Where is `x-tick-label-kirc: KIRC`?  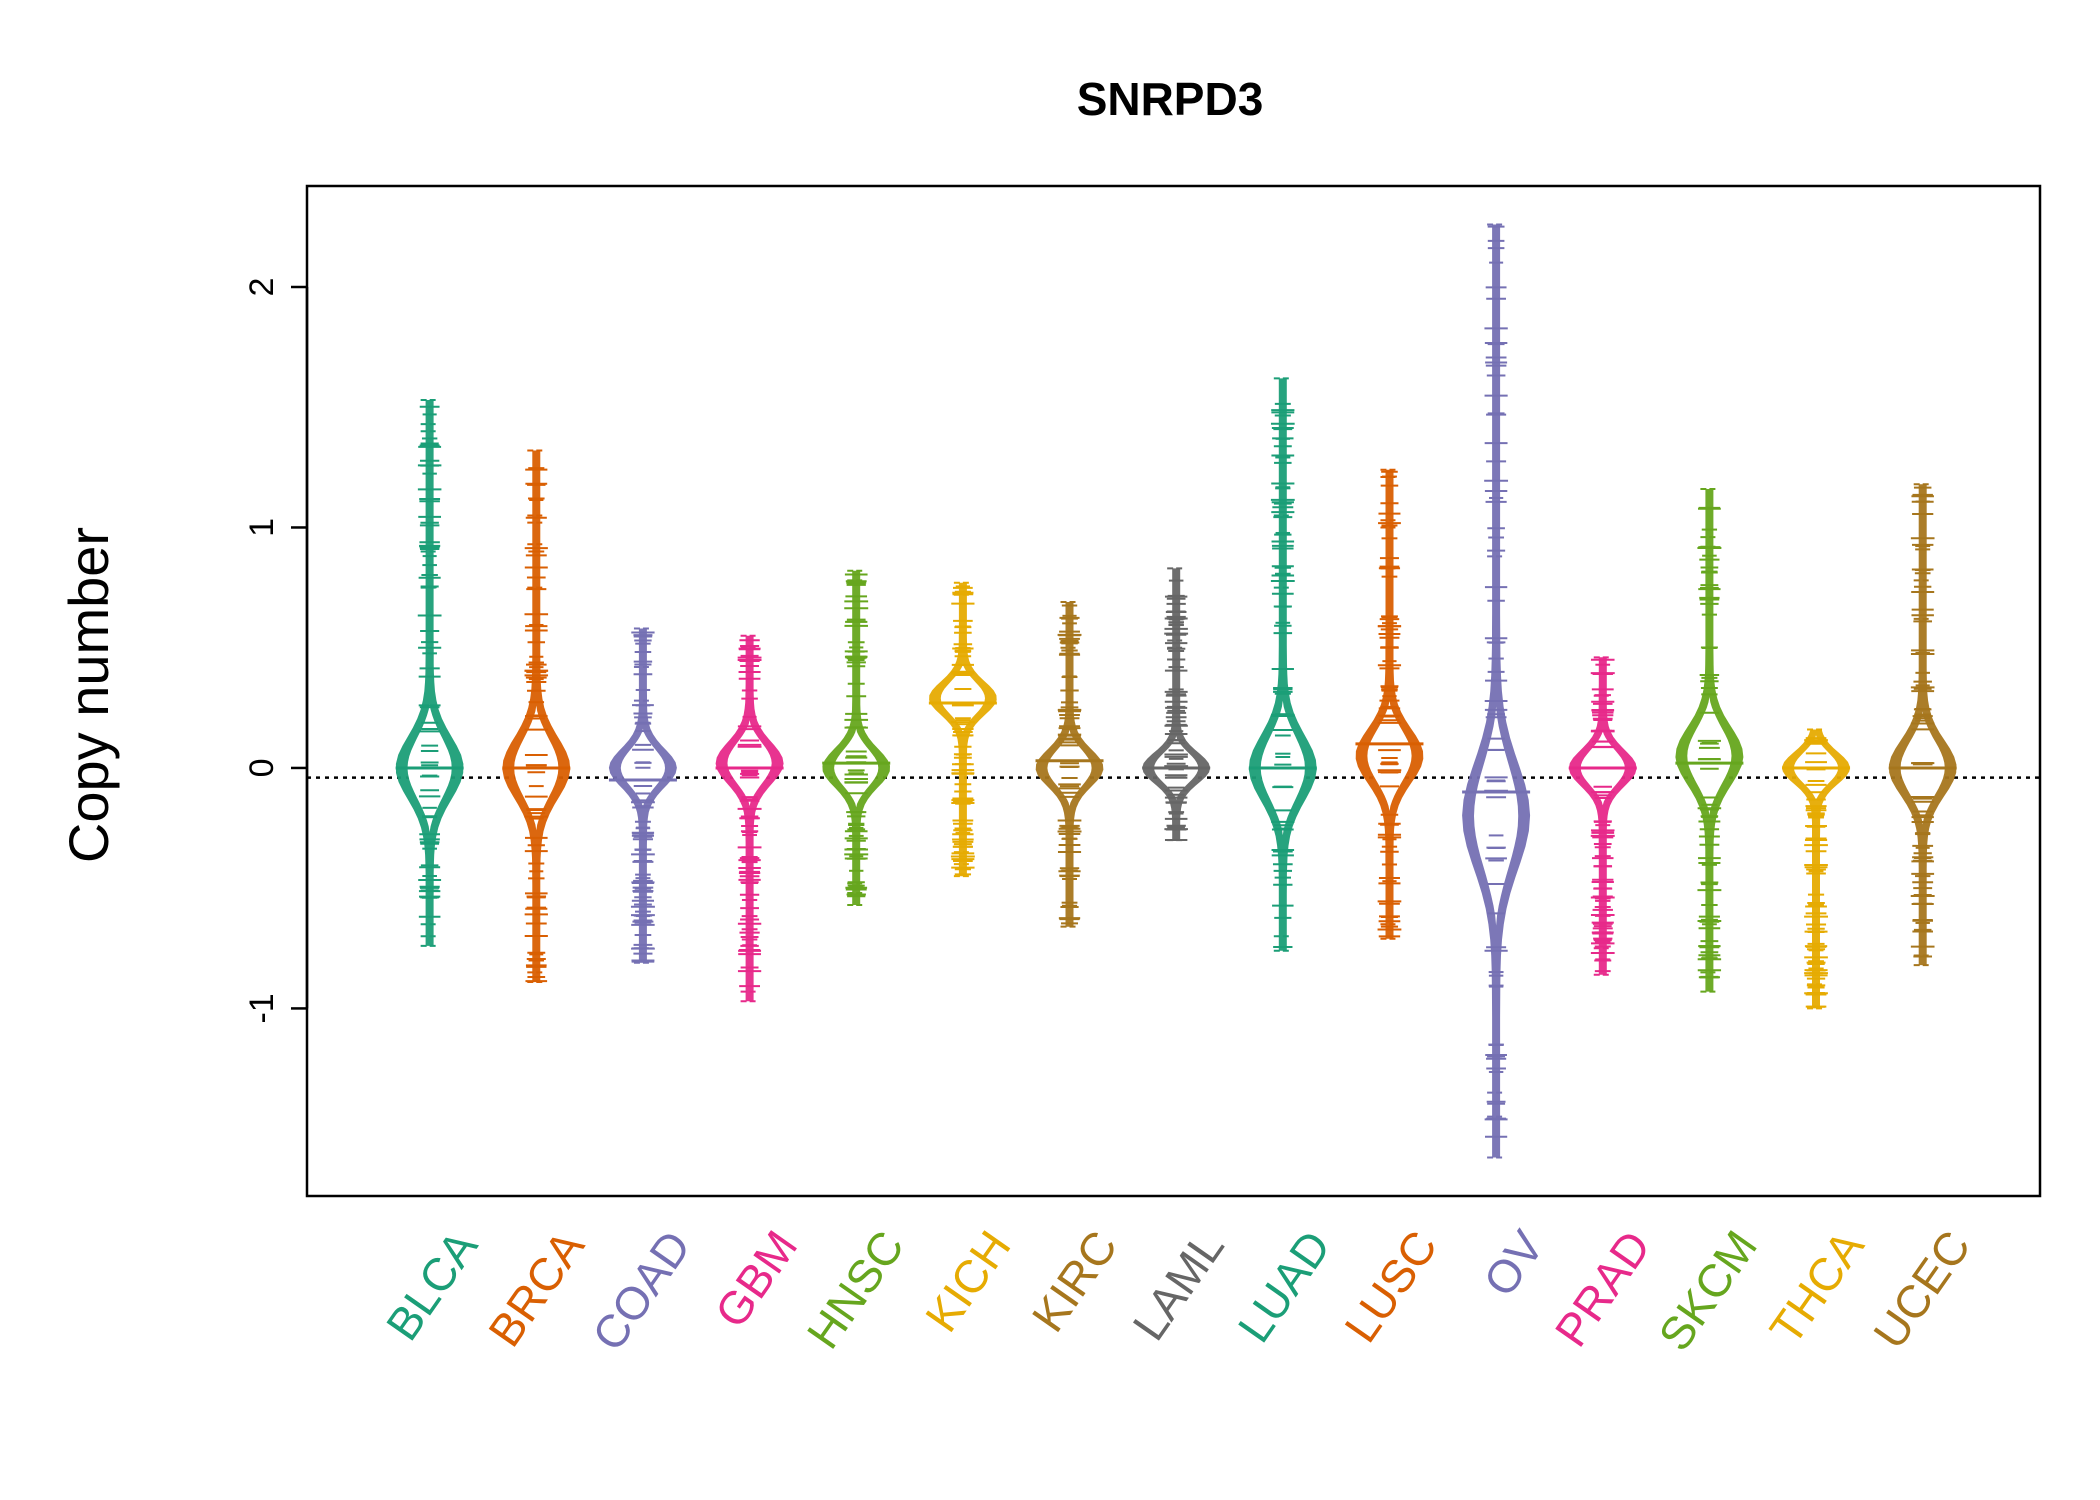
x-tick-label-kirc: KIRC is located at coordinates (1075, 1281).